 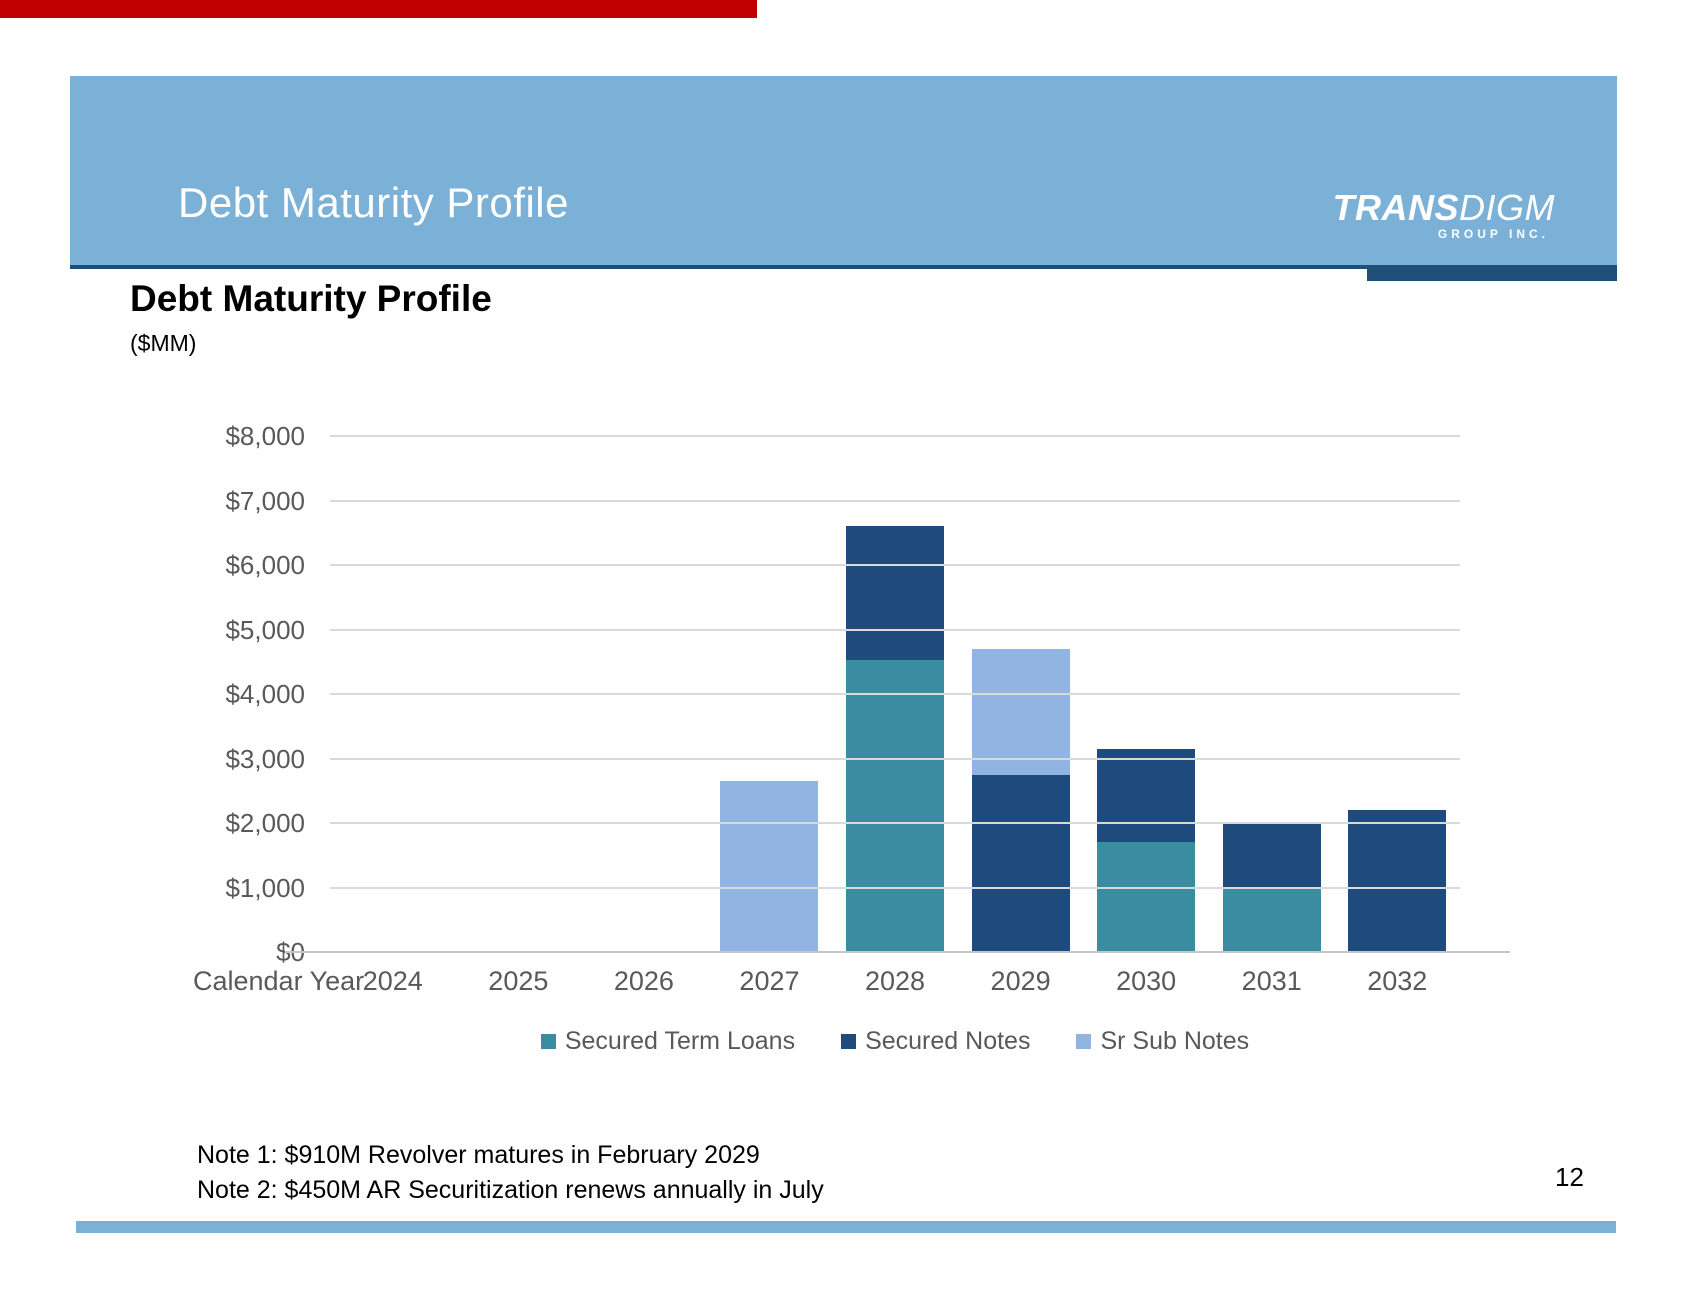 What do you see at coordinates (1020, 981) in the screenshot?
I see `x-tick-label: 2029` at bounding box center [1020, 981].